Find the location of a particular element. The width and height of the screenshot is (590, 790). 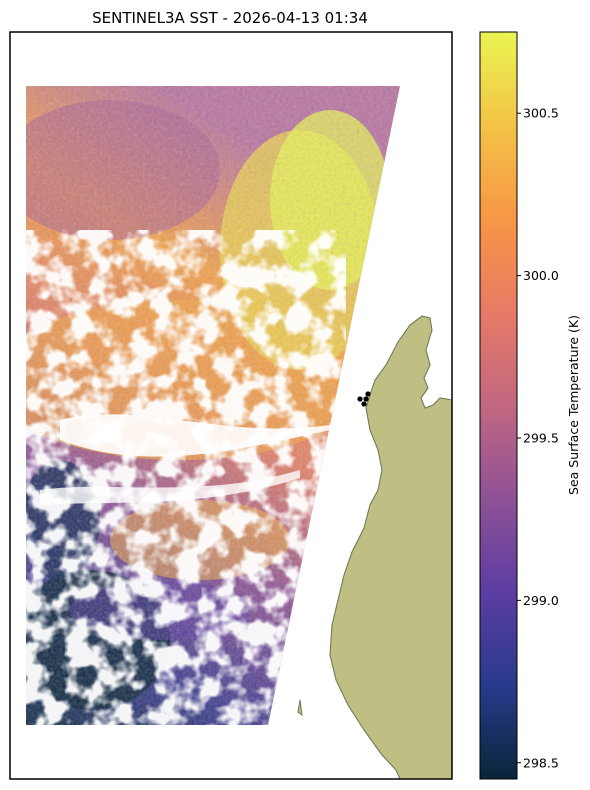

colorbar-frame is located at coordinates (498, 405).